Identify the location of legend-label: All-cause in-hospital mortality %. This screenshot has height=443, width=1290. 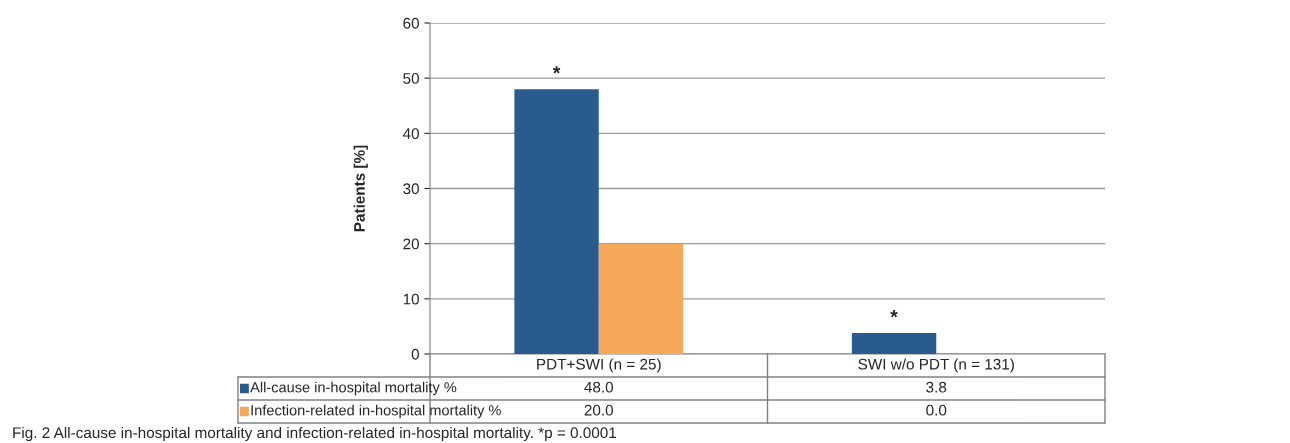
(353, 388).